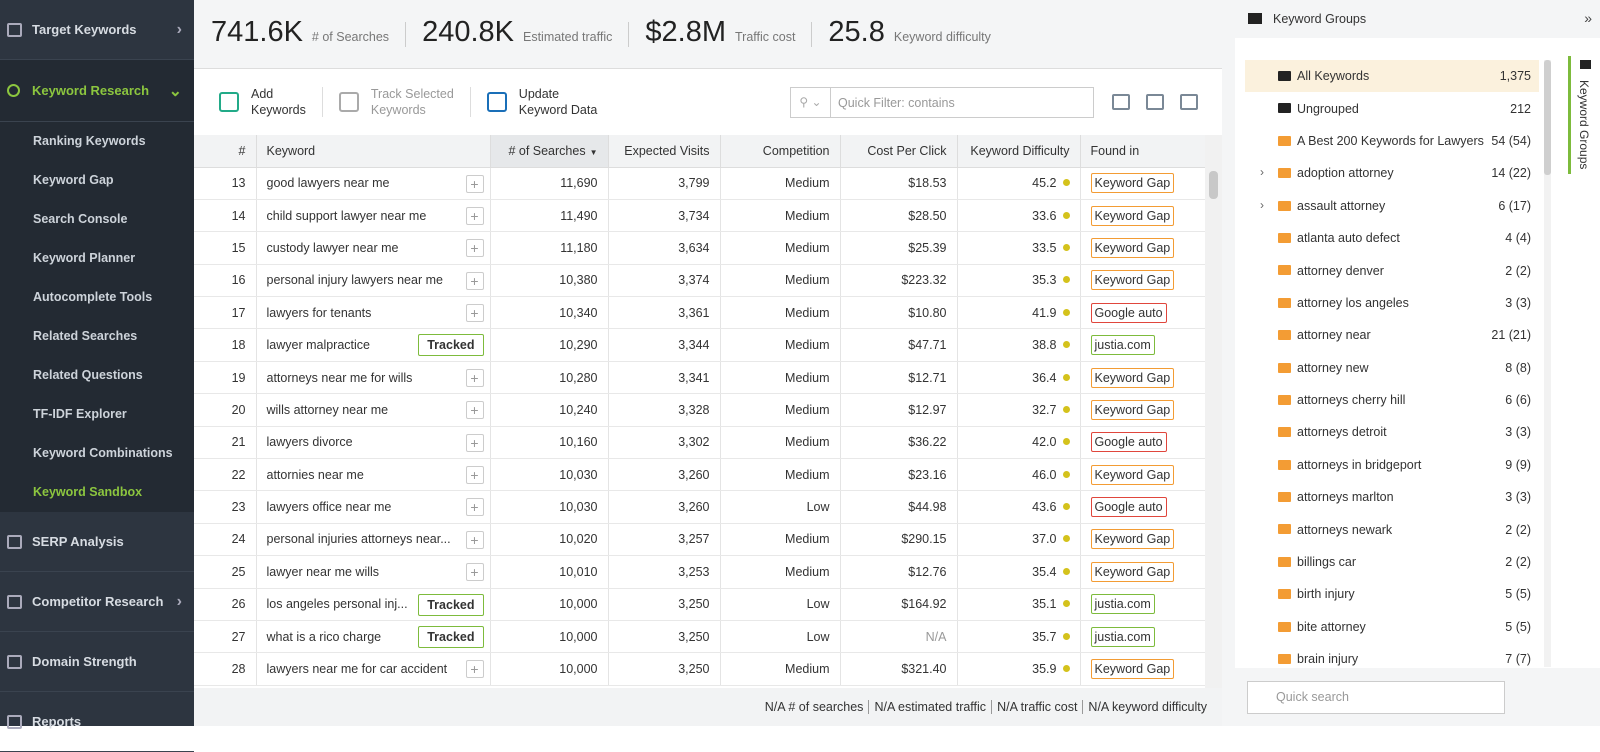 Image resolution: width=1600 pixels, height=752 pixels. What do you see at coordinates (1392, 335) in the screenshot?
I see `group-row: attorney near 21 (21)` at bounding box center [1392, 335].